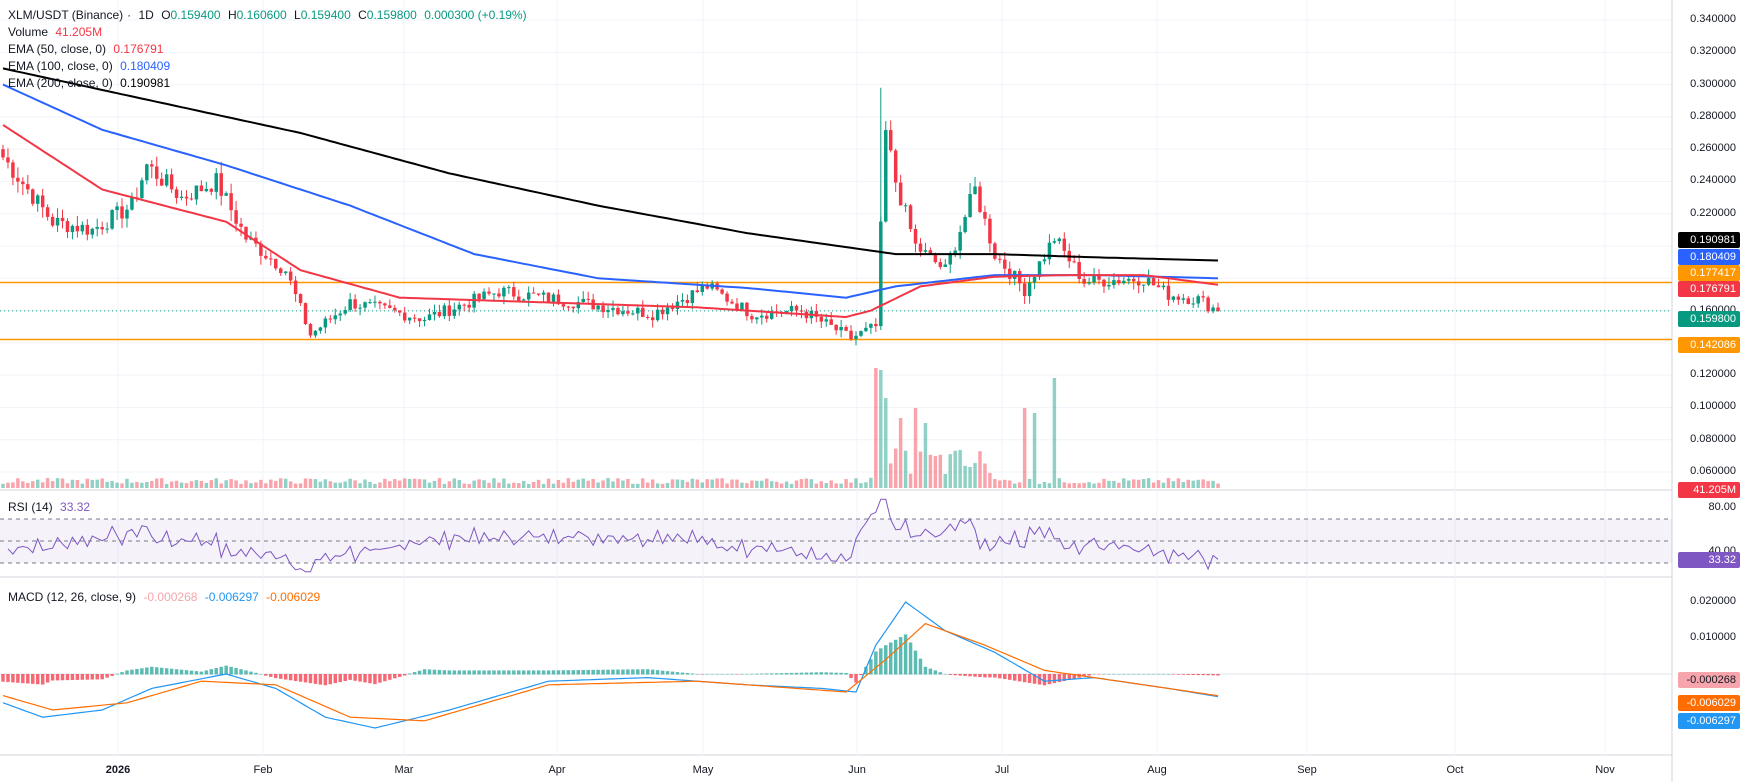  What do you see at coordinates (1605, 770) in the screenshot?
I see `time-tick-label: Nov` at bounding box center [1605, 770].